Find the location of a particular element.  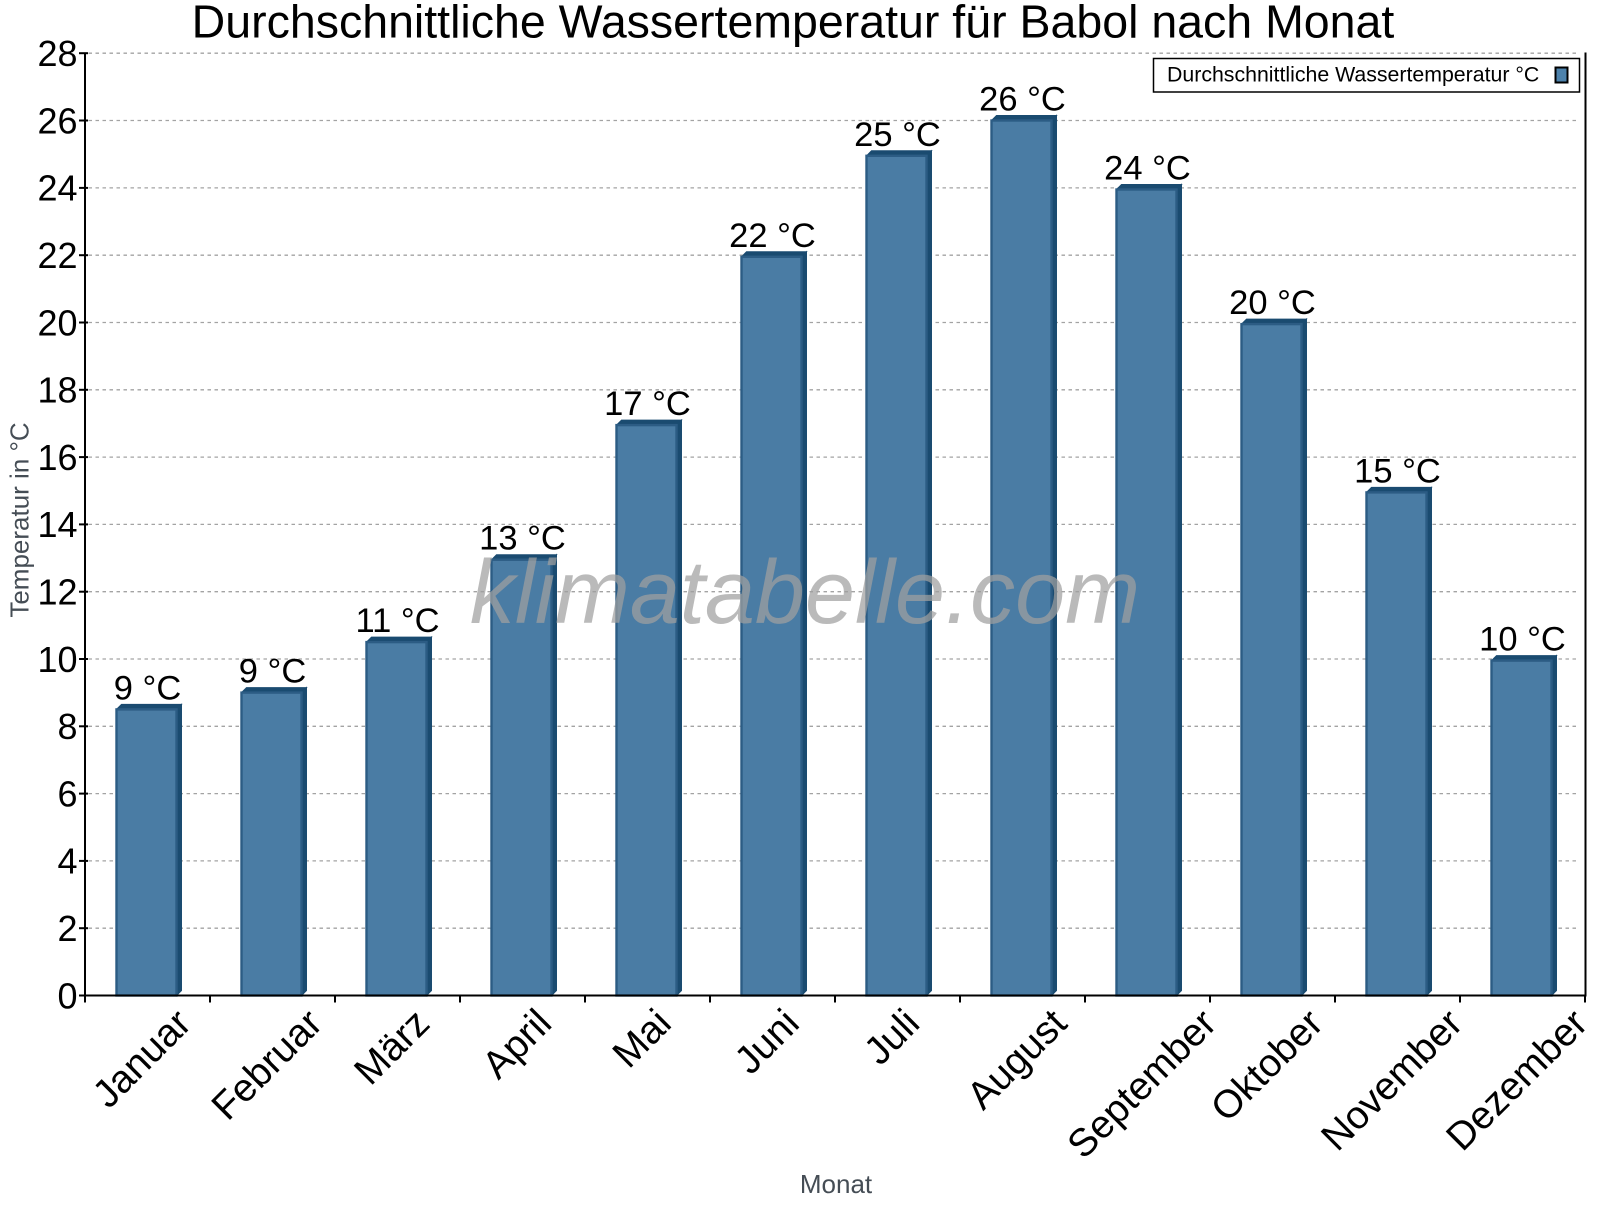

svg-text: 20 is located at coordinates (57, 322).